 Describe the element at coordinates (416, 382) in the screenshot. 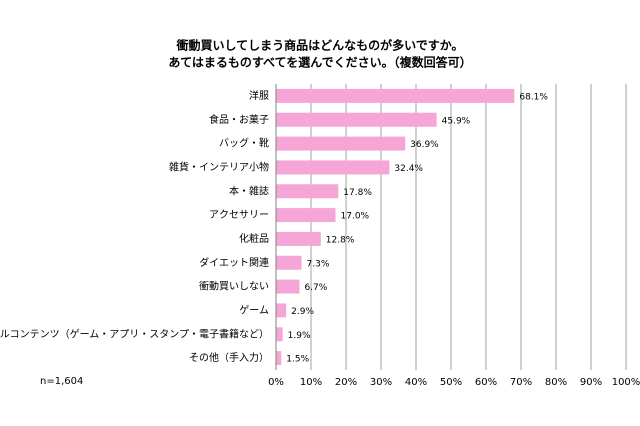

I see `x-tick-label: 40%` at that location.